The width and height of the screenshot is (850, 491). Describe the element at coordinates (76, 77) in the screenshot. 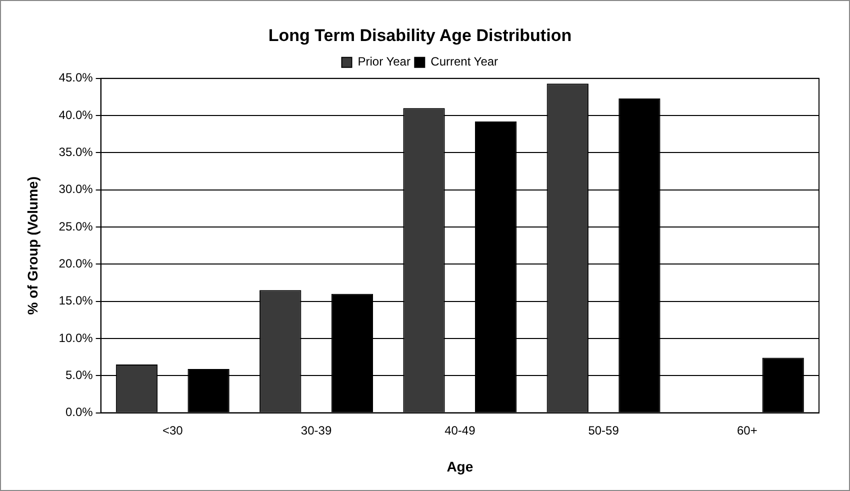

I see `y-tick-label: 45.0%` at that location.